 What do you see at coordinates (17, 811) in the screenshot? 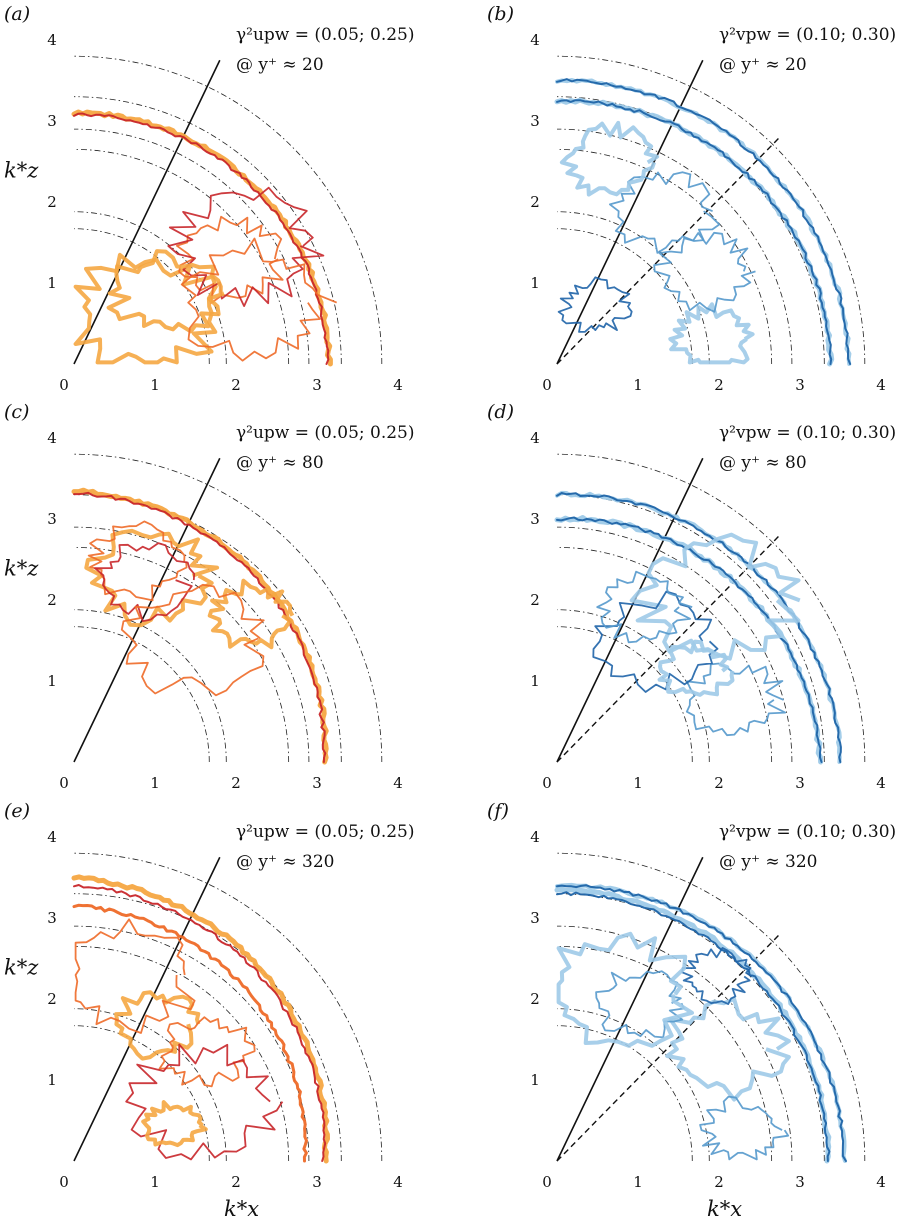
I see `panel-label: (e)` at bounding box center [17, 811].